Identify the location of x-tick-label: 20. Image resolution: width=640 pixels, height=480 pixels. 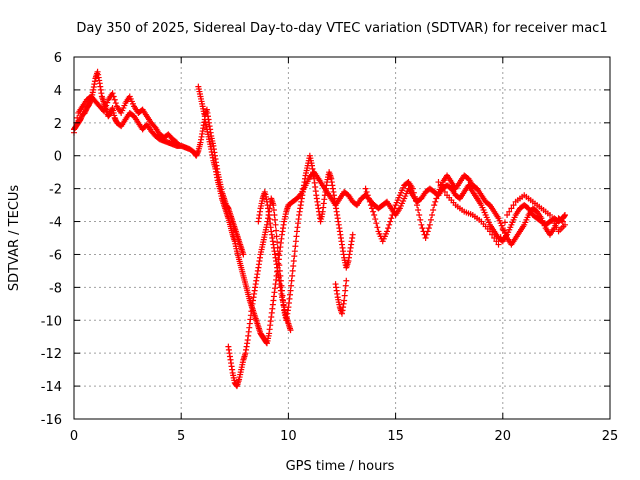
(503, 436).